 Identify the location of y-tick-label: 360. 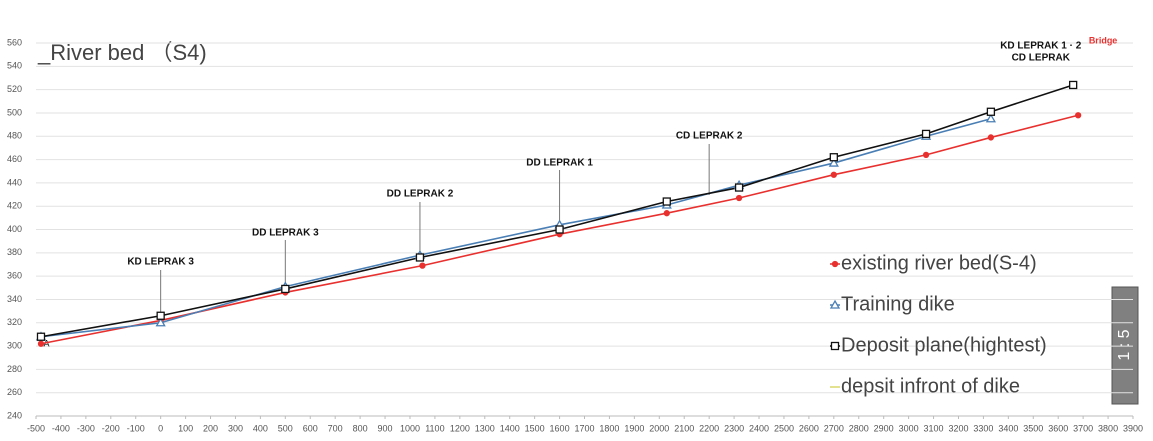
(14, 276).